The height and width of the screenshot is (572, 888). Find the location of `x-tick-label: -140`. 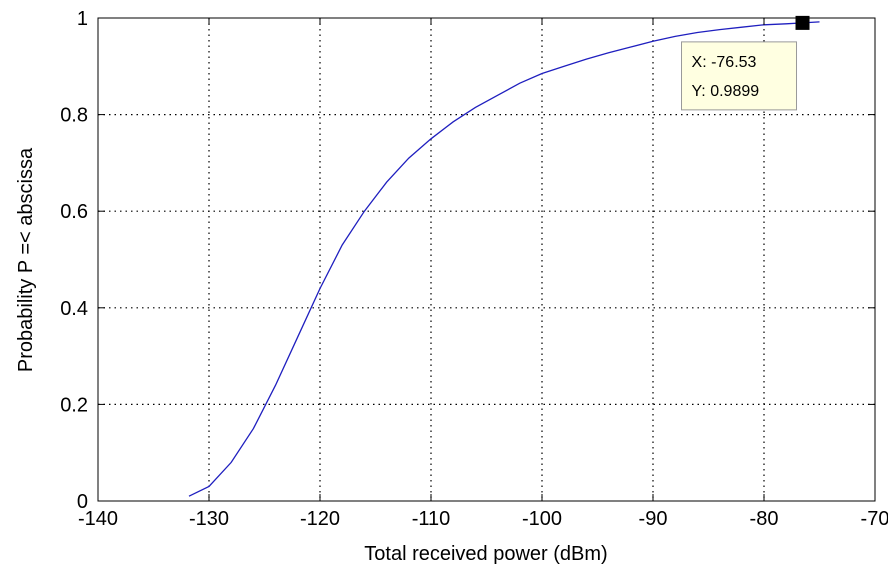

x-tick-label: -140 is located at coordinates (98, 519).